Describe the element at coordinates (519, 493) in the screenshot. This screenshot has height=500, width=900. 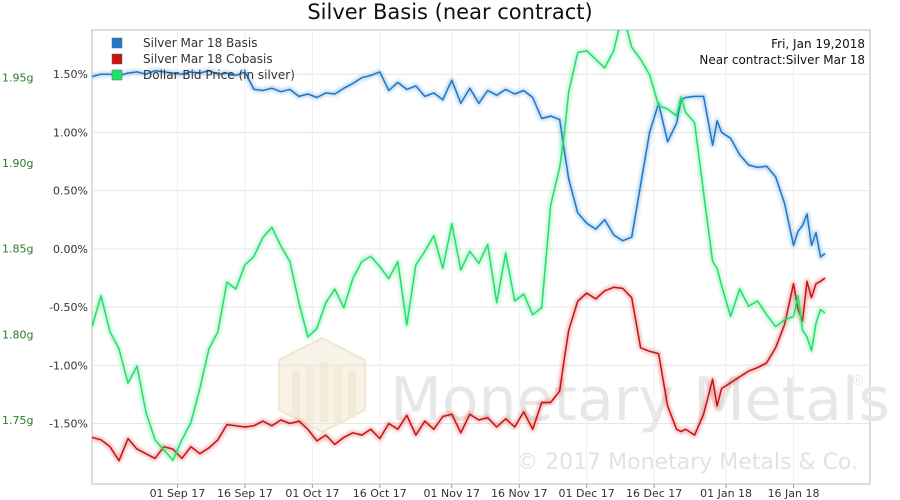
I see `x-tick-label: 16 Nov 17` at that location.